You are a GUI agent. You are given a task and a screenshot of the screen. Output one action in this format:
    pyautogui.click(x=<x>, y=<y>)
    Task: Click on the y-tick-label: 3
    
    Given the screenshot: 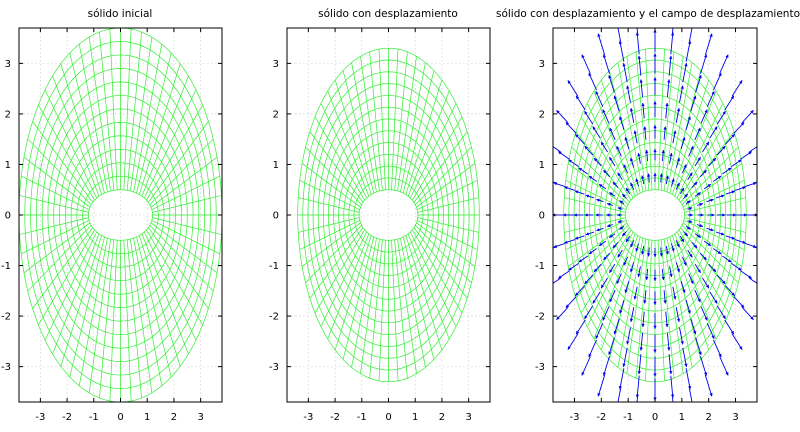 What is the action you would take?
    pyautogui.click(x=276, y=64)
    